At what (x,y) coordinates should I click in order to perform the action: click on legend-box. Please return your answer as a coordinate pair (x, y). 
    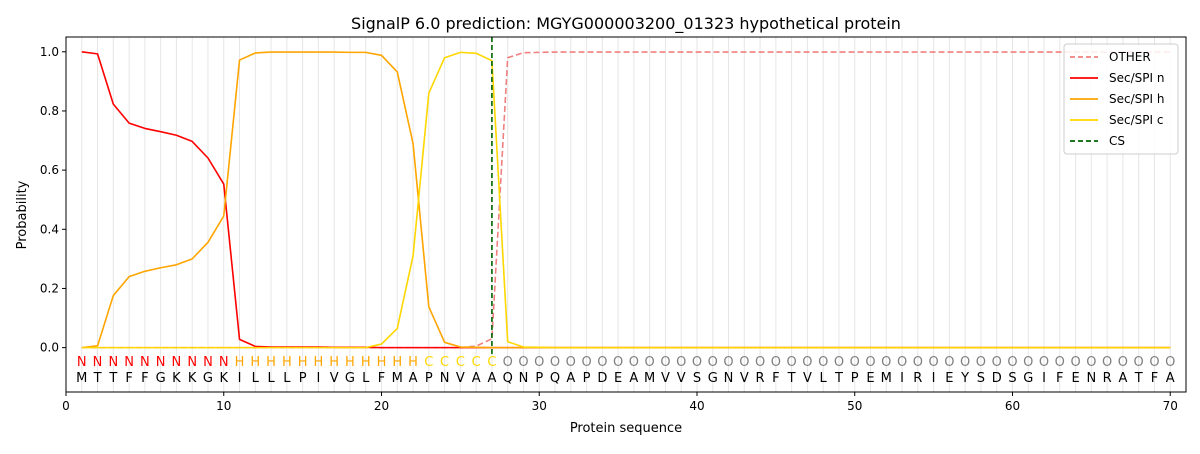
    Looking at the image, I should click on (1121, 99).